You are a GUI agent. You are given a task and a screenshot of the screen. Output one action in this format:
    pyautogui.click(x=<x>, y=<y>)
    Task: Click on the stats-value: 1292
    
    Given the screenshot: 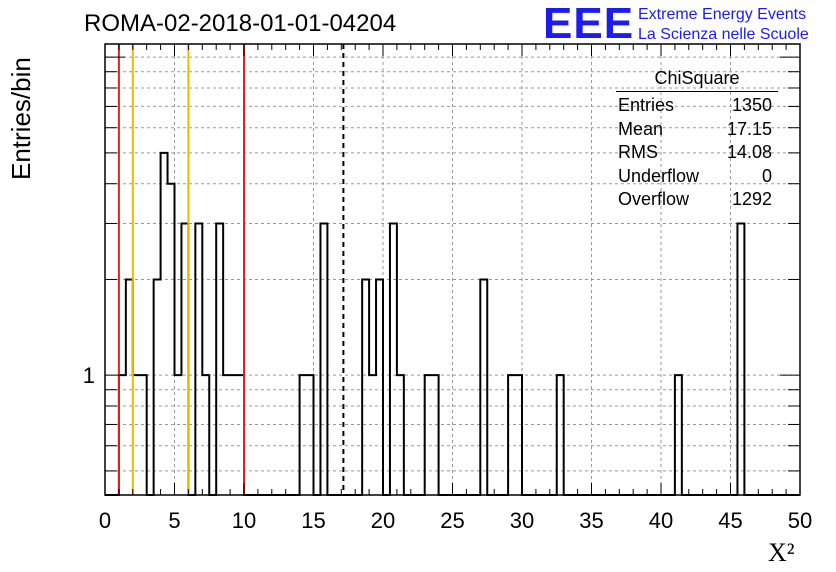 What is the action you would take?
    pyautogui.click(x=751, y=199)
    